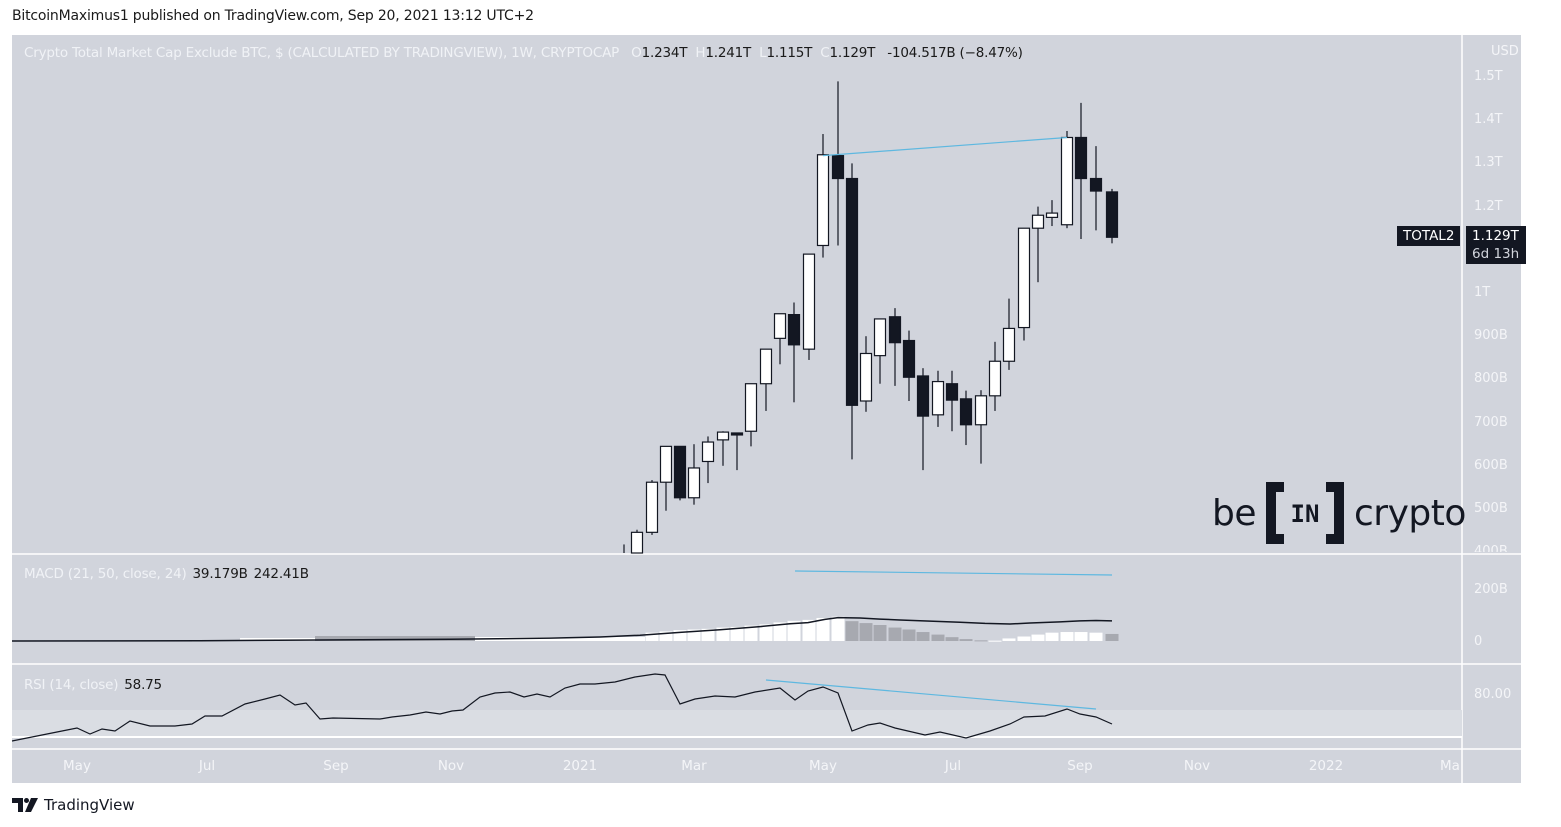 The width and height of the screenshot is (1561, 827). I want to click on watermark-left: be, so click(1234, 513).